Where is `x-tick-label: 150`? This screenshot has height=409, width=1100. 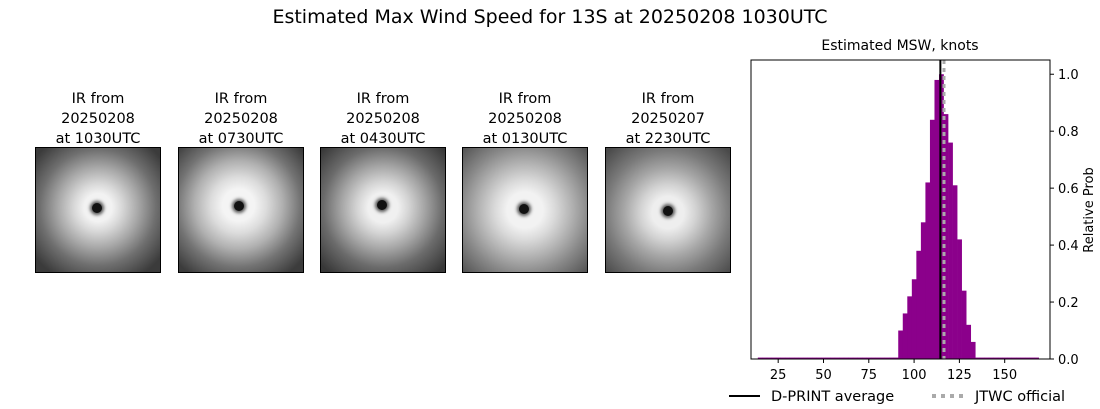
x-tick-label: 150 is located at coordinates (1004, 375).